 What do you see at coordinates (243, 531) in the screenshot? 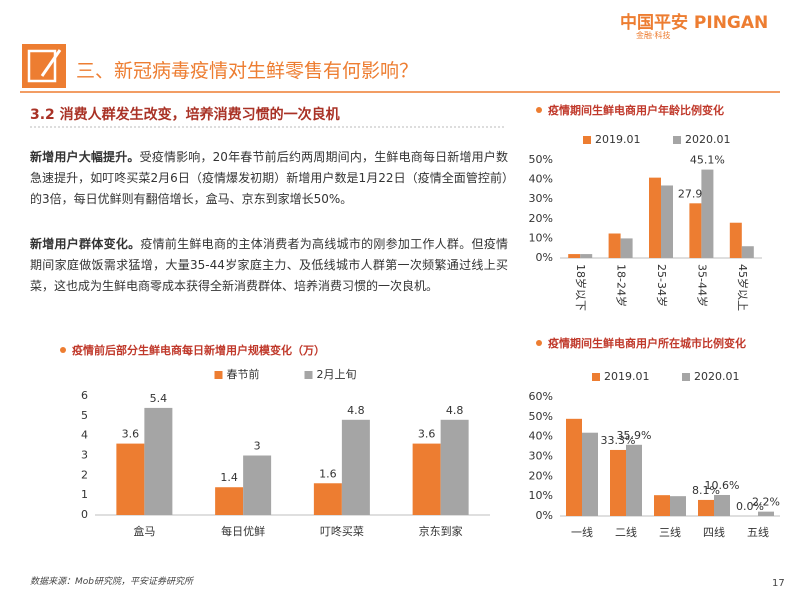
I see `x-tick-label: 每日优鲜` at bounding box center [243, 531].